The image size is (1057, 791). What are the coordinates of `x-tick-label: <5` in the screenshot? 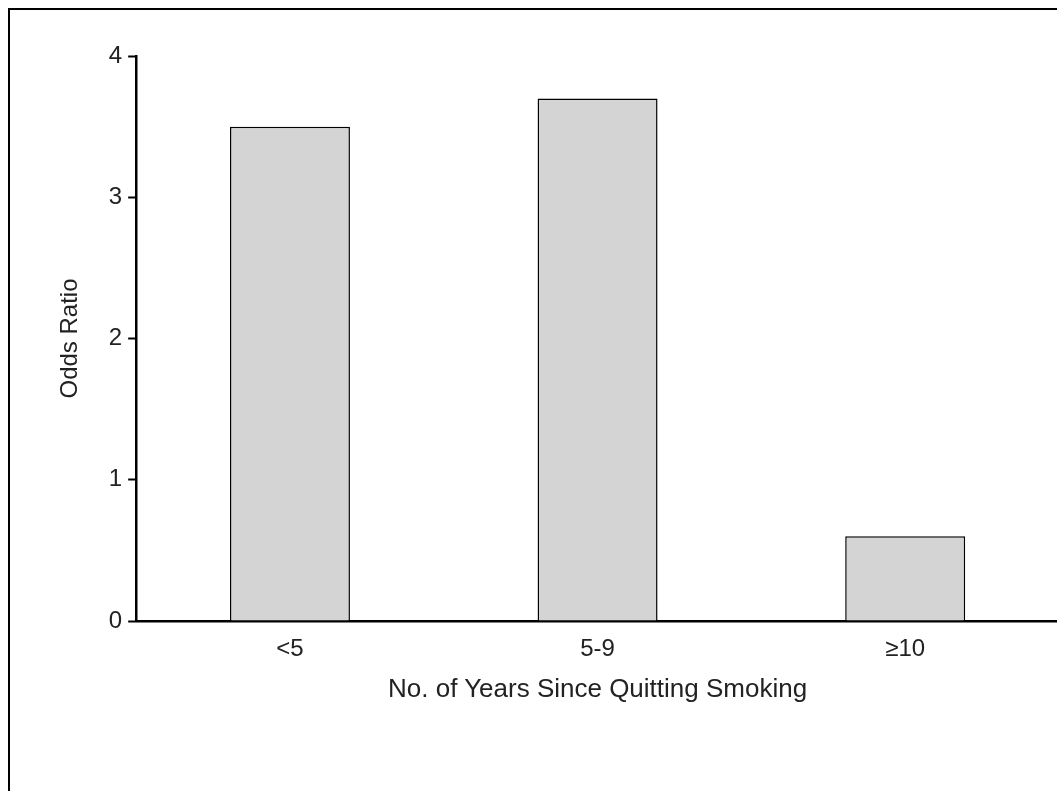 It's located at (290, 648).